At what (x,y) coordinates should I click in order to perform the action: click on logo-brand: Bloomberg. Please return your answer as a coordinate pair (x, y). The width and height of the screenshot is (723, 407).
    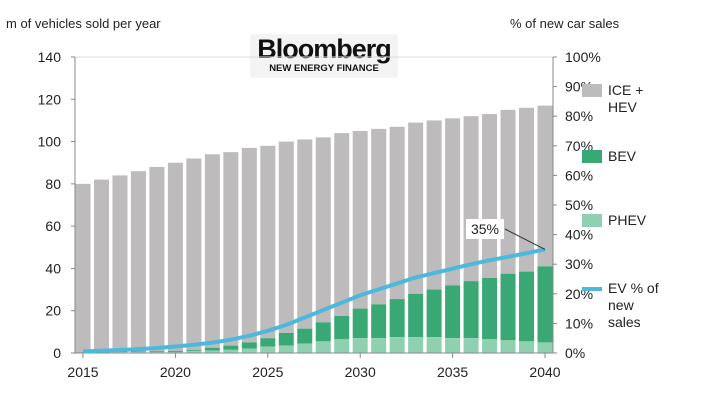
    Looking at the image, I should click on (324, 49).